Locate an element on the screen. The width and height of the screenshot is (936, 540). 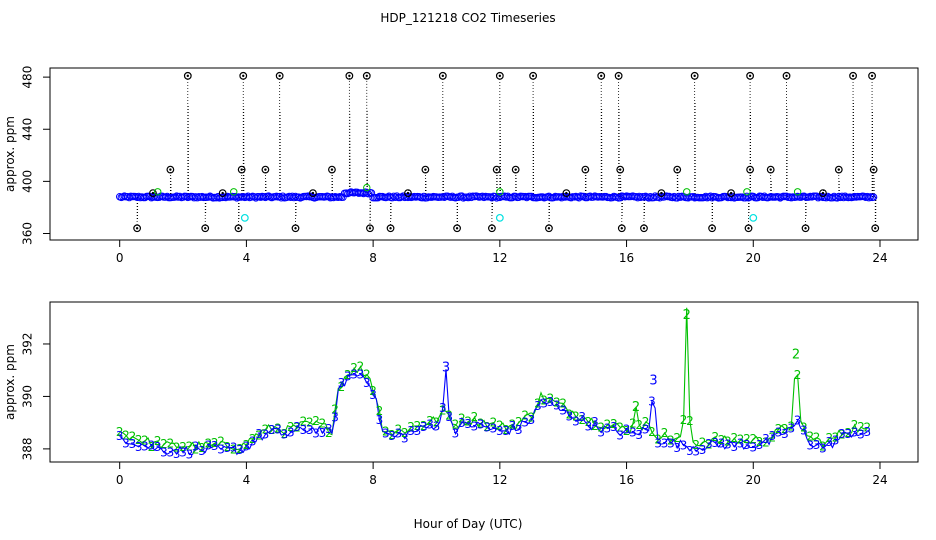
baseline-point is located at coordinates (873, 197).